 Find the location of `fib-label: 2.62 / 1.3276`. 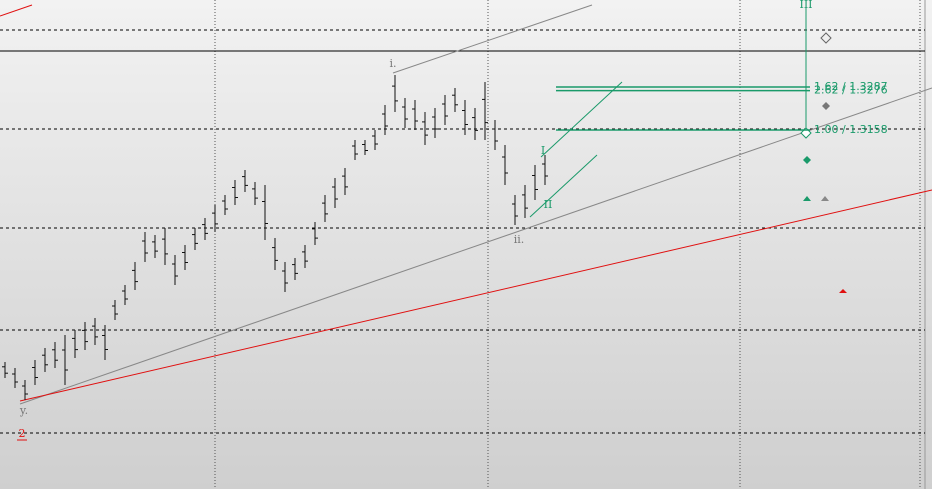

fib-label: 2.62 / 1.3276 is located at coordinates (851, 90).